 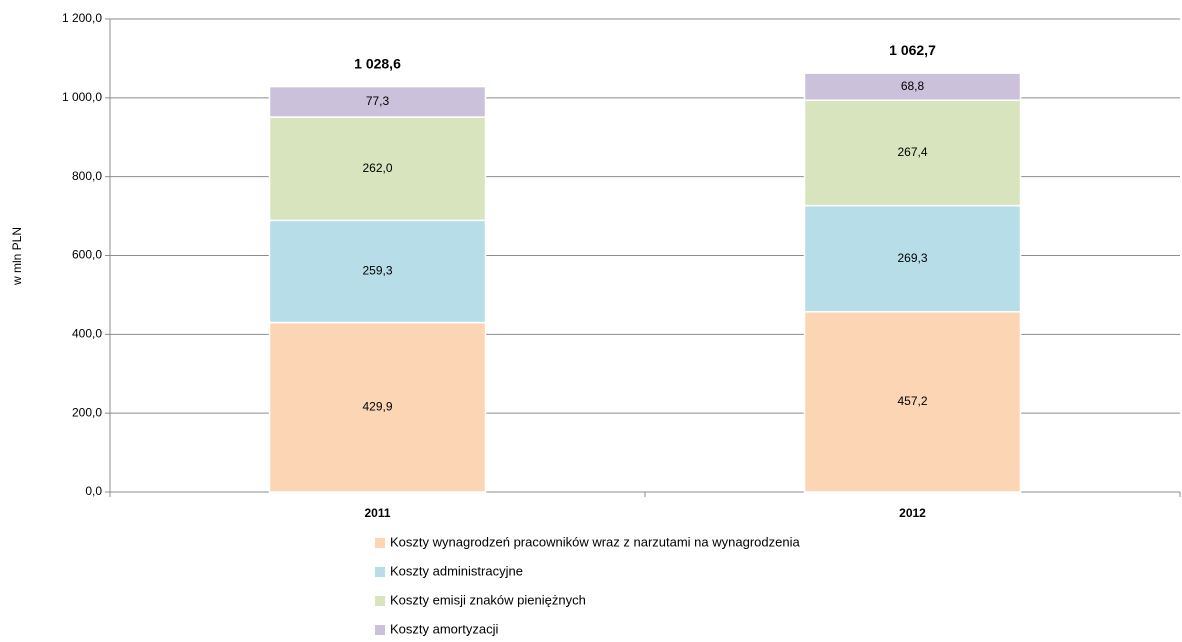 I want to click on legend-label: Koszty emisji znaków pieniężnych, so click(x=488, y=599).